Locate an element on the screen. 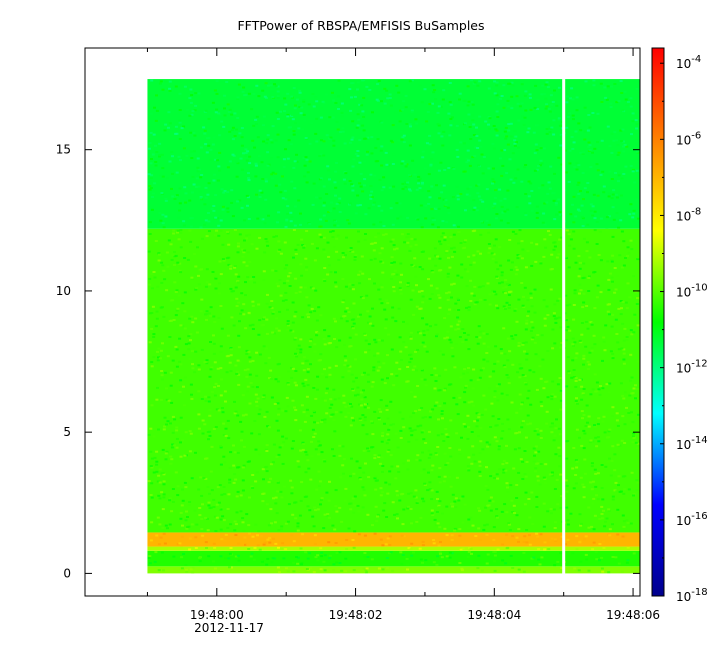  chart-title: FFTPower of RBSPA/EMFISIS BuSamples is located at coordinates (360, 25).